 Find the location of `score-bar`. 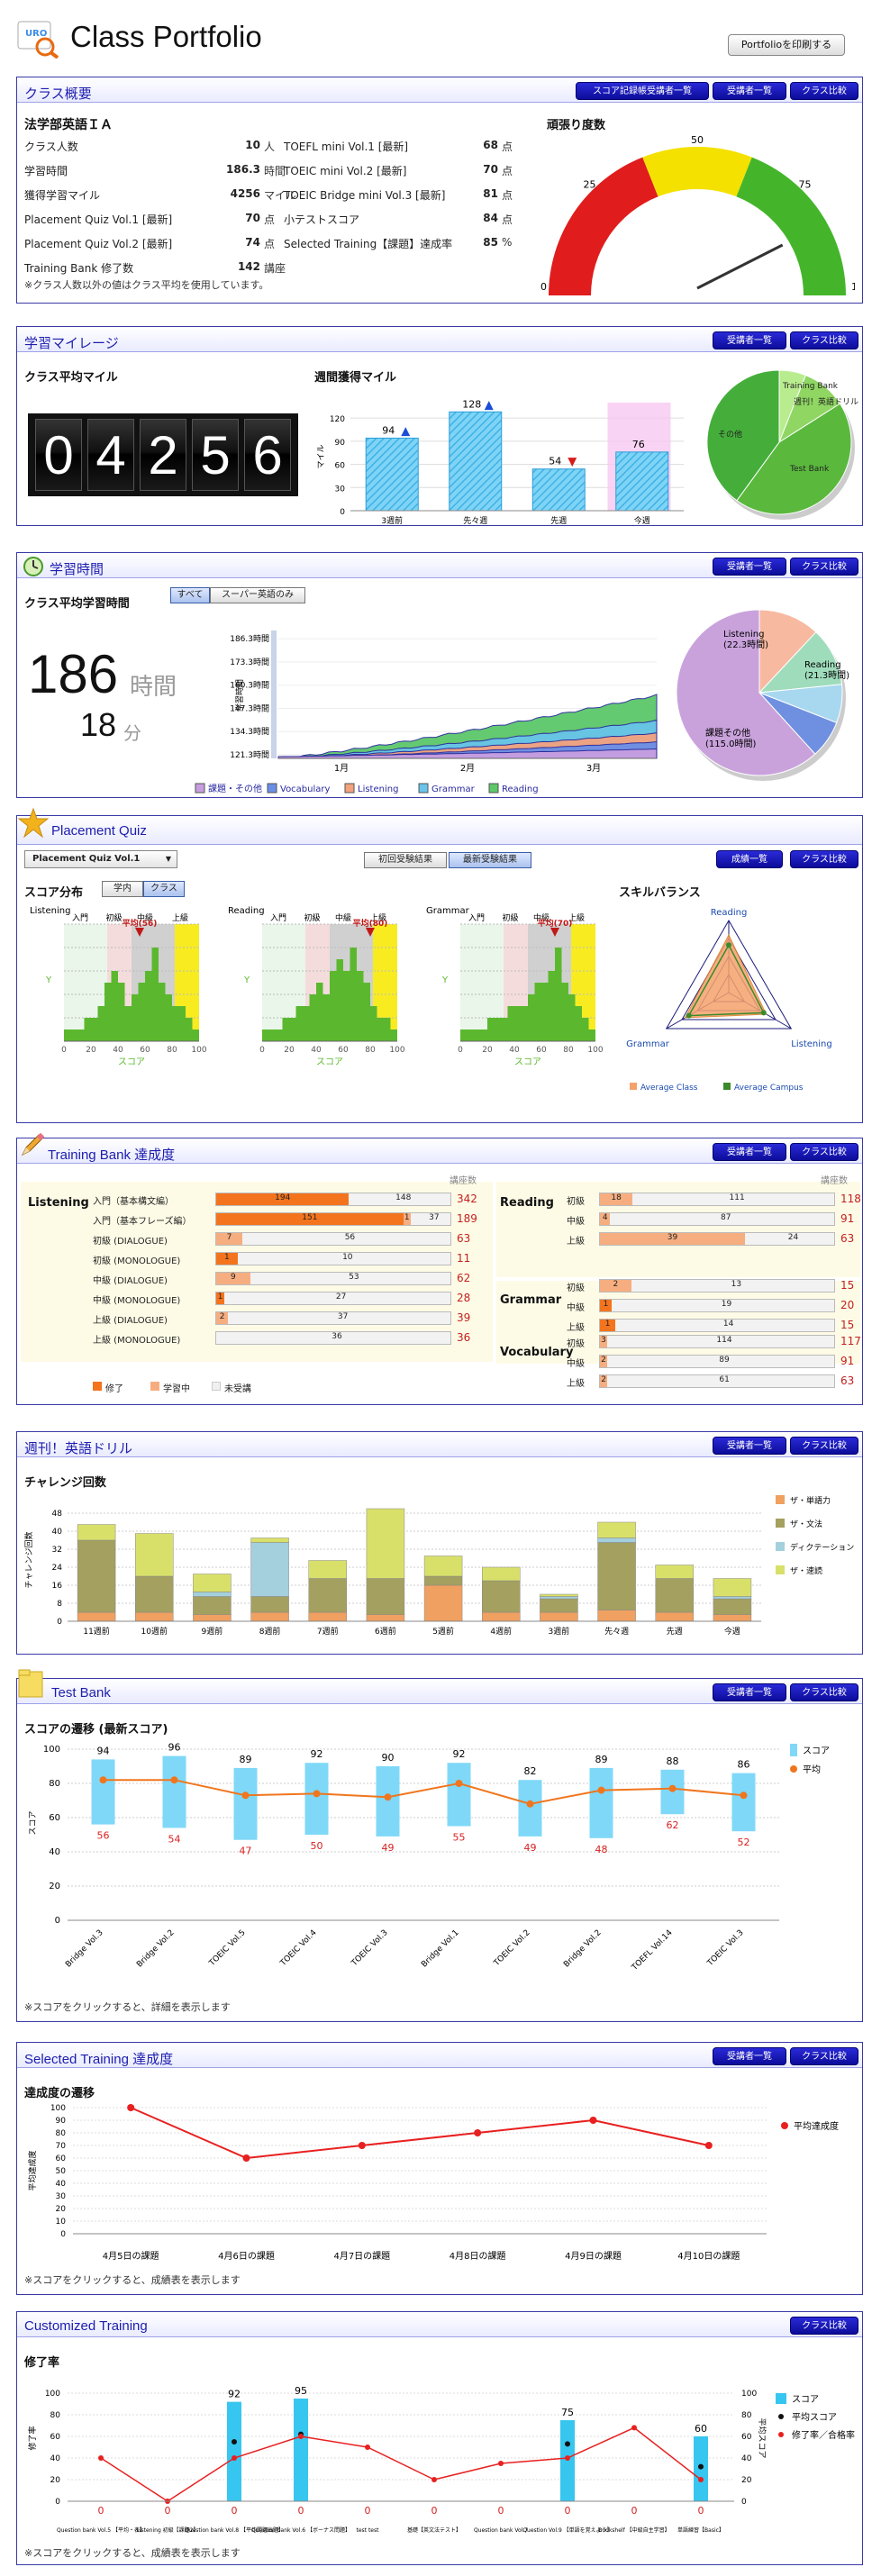

score-bar is located at coordinates (301, 2450).